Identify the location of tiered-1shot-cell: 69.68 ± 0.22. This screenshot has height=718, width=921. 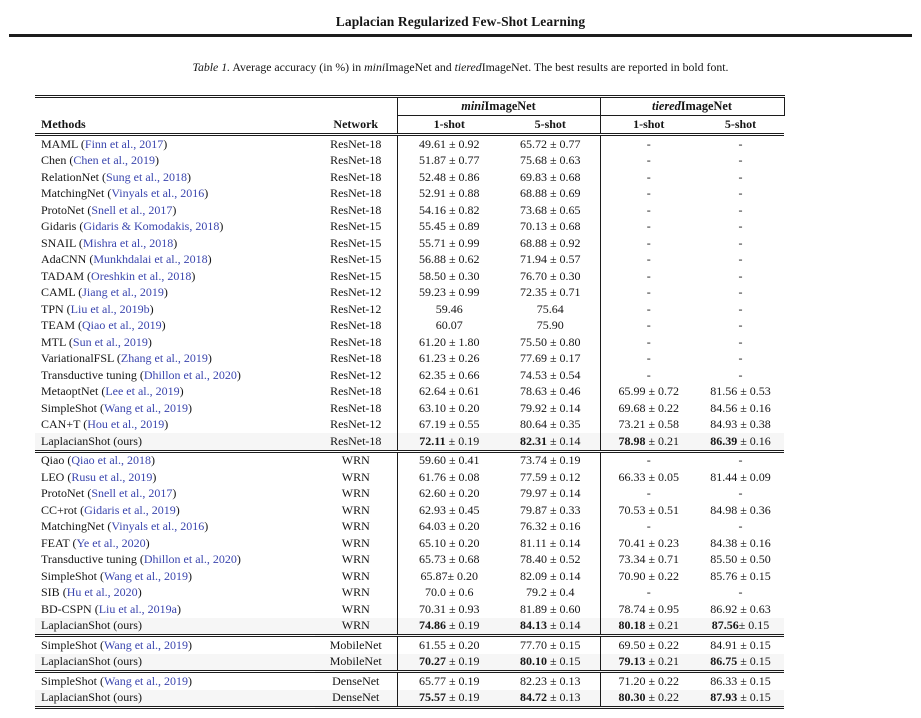
(649, 407).